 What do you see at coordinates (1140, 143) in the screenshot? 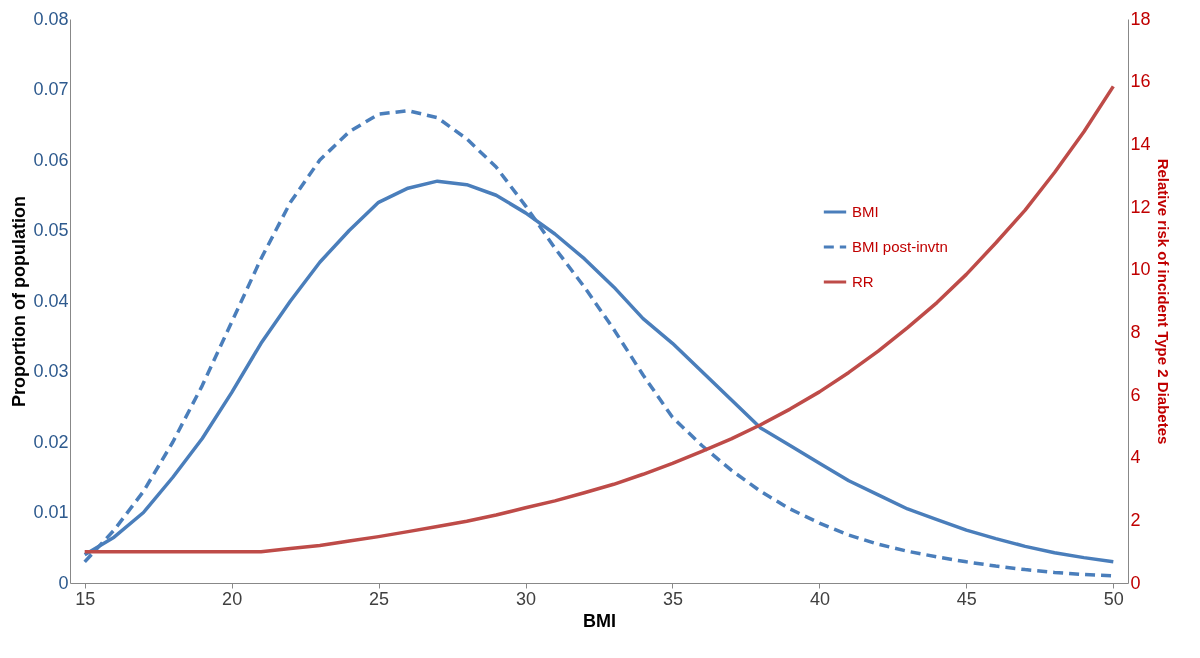
I see `y2-tick-label: 14` at bounding box center [1140, 143].